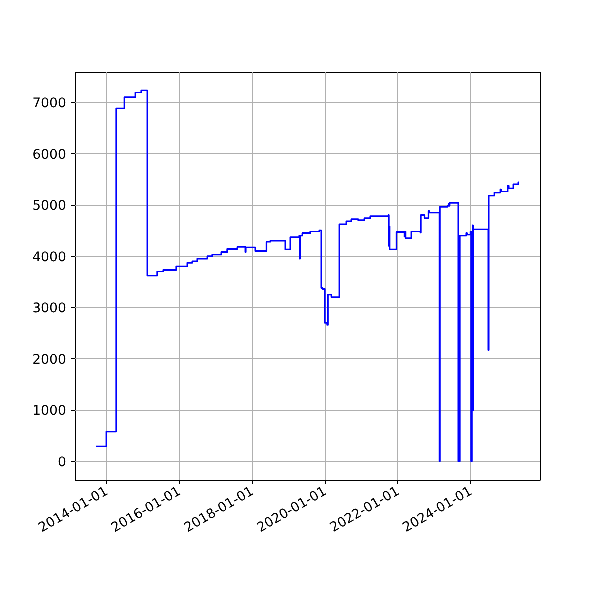 This screenshot has width=600, height=600. What do you see at coordinates (62, 463) in the screenshot?
I see `y-tick-label: 0` at bounding box center [62, 463].